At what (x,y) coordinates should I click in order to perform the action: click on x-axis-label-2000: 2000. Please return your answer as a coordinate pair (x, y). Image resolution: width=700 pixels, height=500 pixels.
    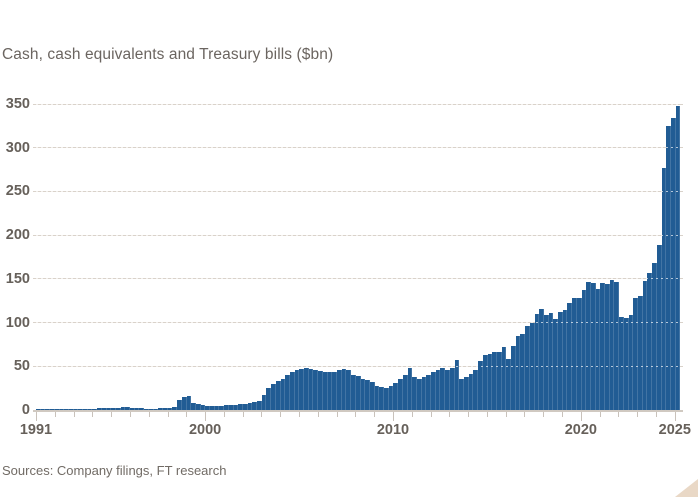
    Looking at the image, I should click on (205, 430).